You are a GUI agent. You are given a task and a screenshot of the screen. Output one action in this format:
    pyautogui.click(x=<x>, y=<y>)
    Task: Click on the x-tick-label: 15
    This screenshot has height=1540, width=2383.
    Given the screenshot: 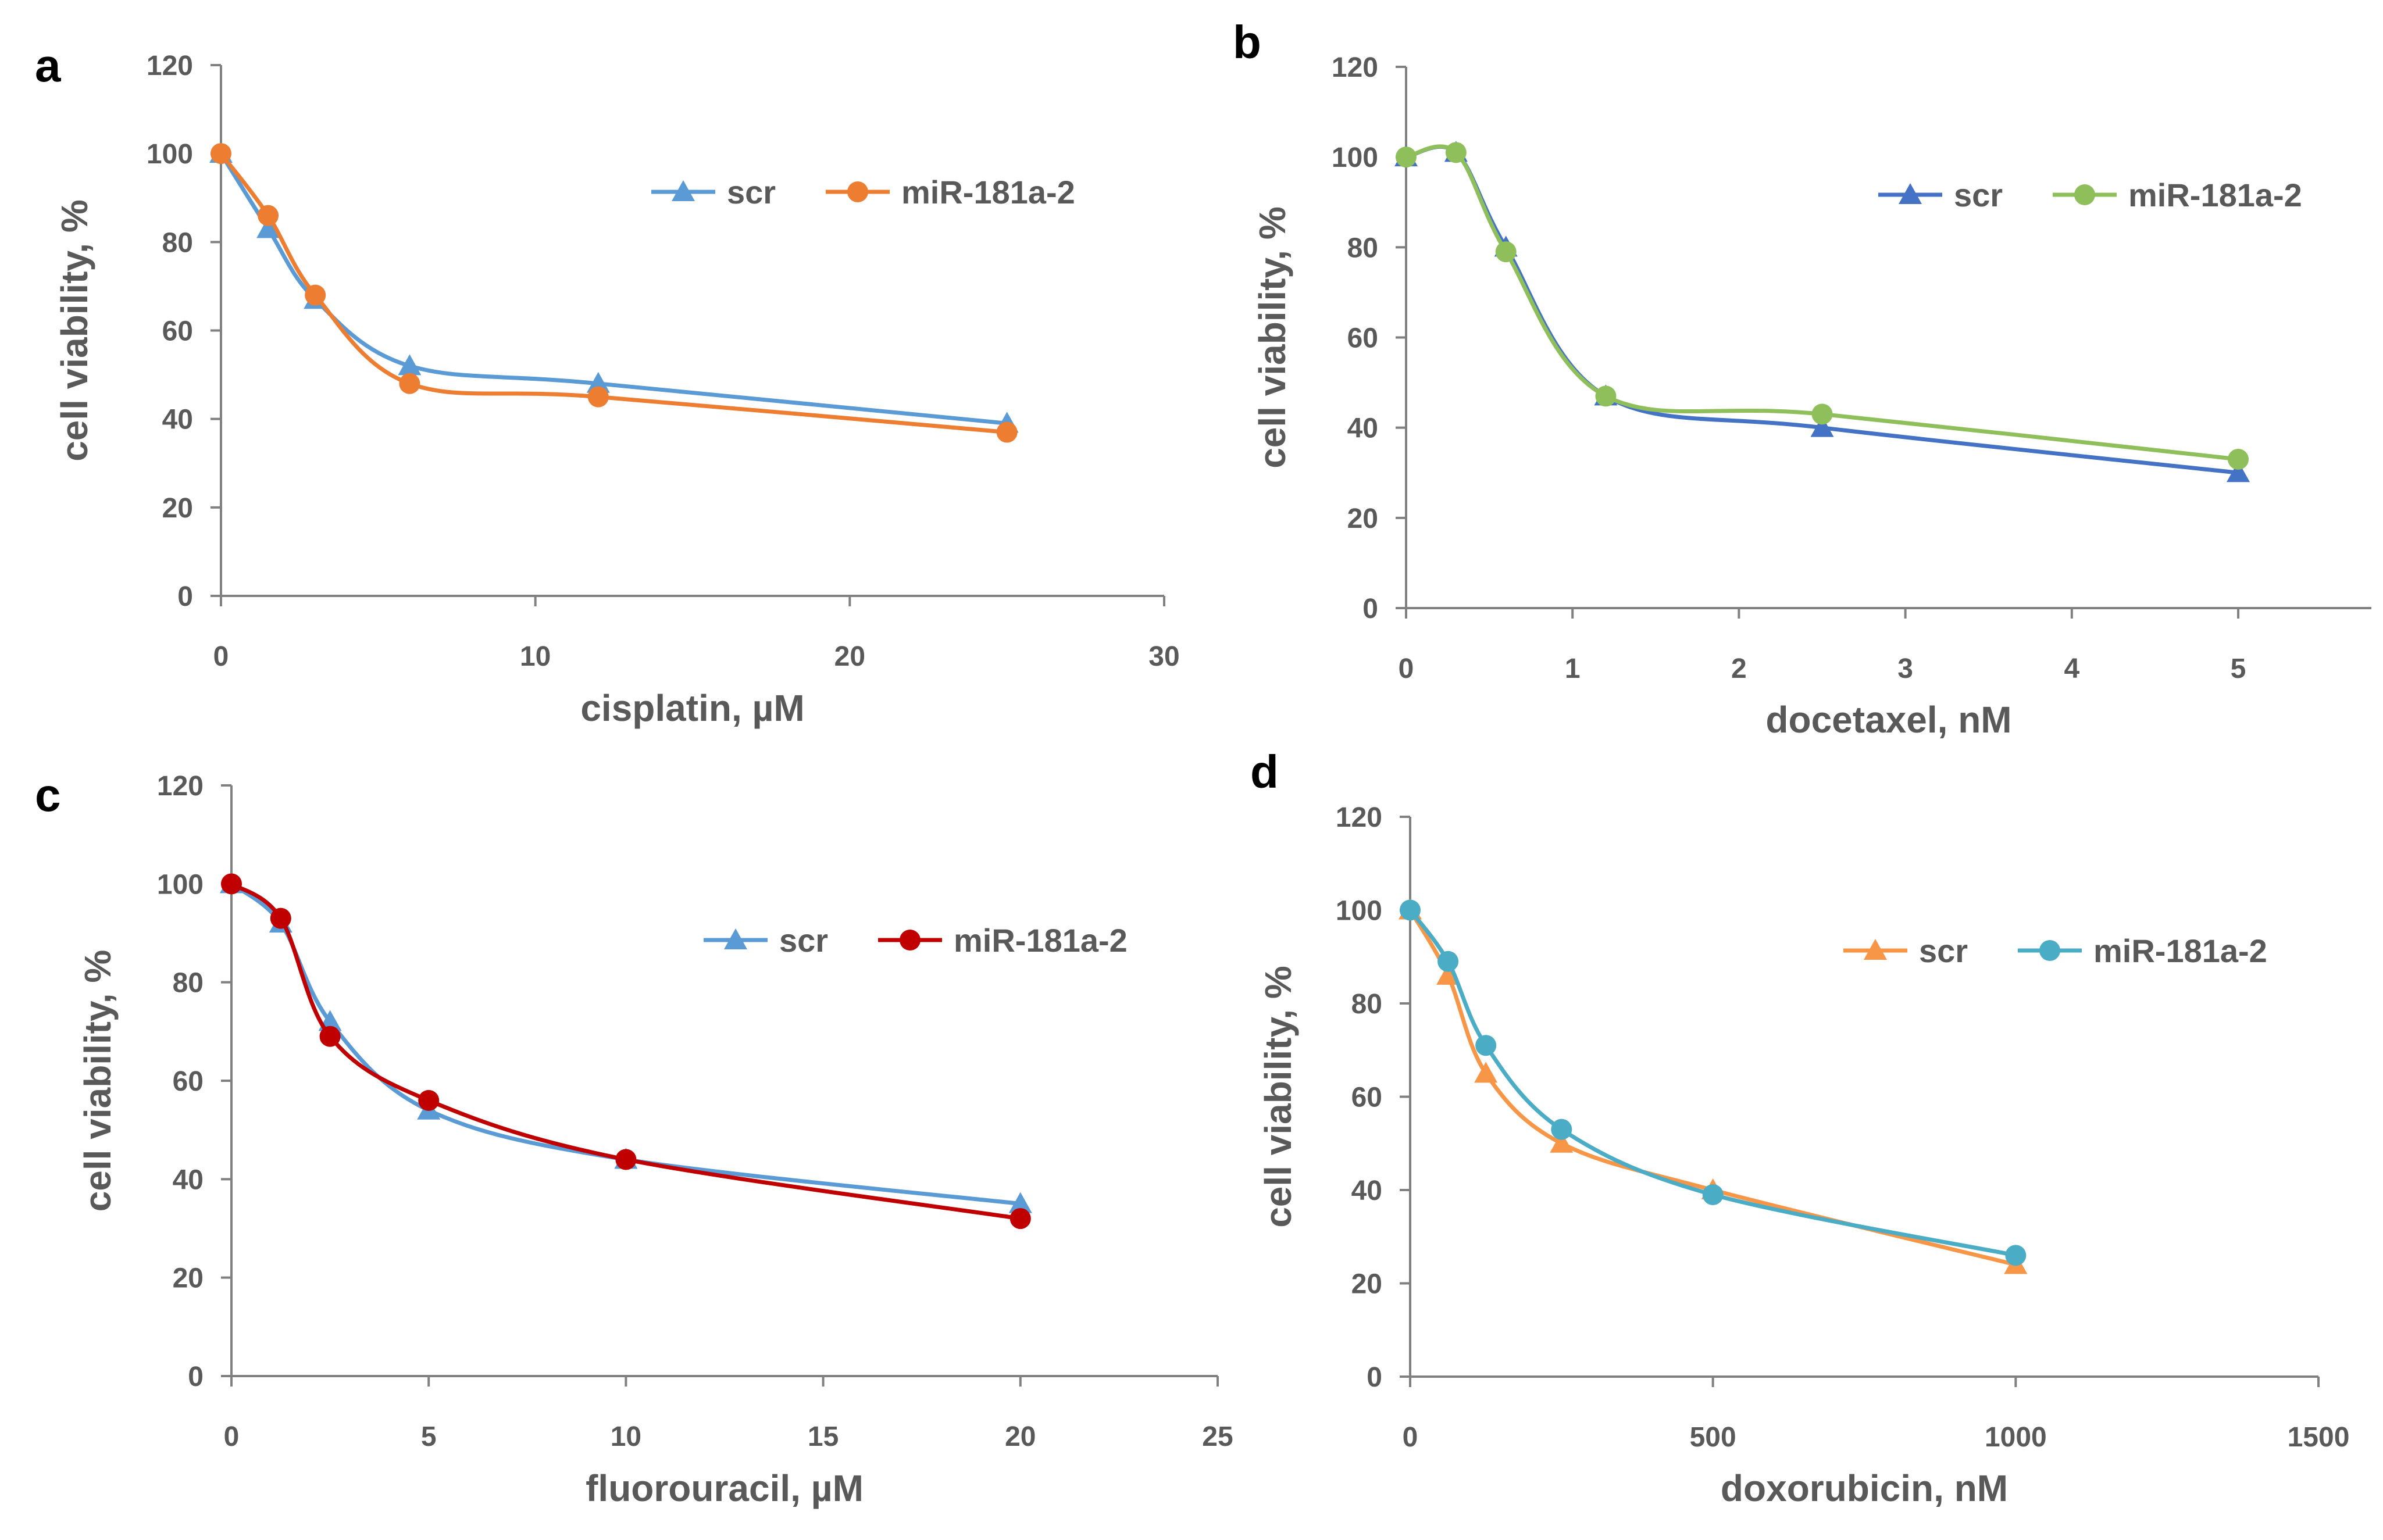 What is the action you would take?
    pyautogui.click(x=823, y=1436)
    